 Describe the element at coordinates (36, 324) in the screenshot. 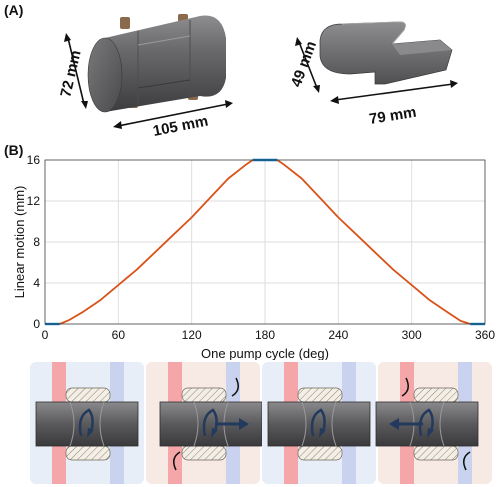

I see `y-tick-label: 0` at that location.